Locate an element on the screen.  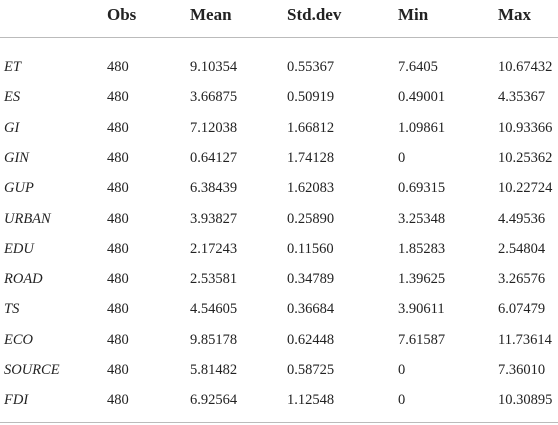
cell-value: 10.30895 is located at coordinates (525, 400).